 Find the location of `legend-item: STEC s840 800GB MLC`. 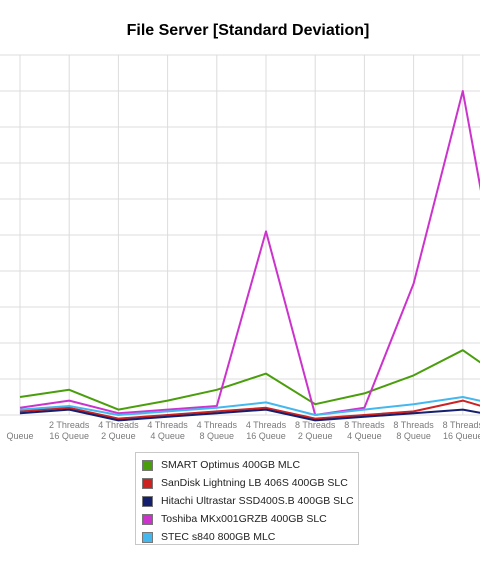

legend-item: STEC s840 800GB MLC is located at coordinates (208, 537).